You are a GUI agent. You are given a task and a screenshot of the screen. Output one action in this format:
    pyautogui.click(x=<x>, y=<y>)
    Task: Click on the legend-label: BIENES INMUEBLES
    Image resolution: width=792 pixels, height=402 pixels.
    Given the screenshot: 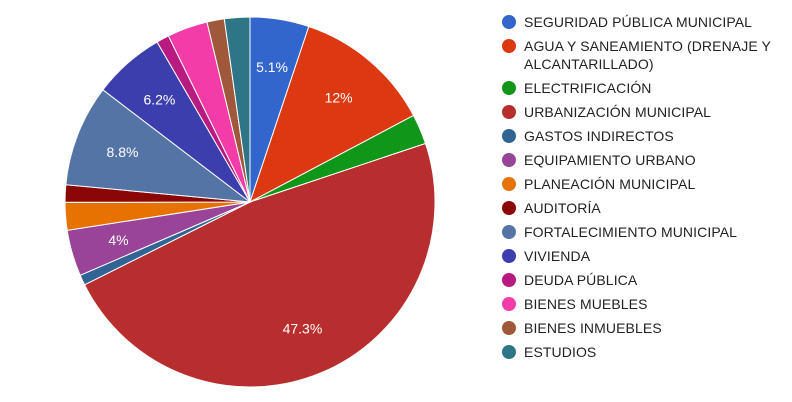 What is the action you would take?
    pyautogui.click(x=593, y=328)
    